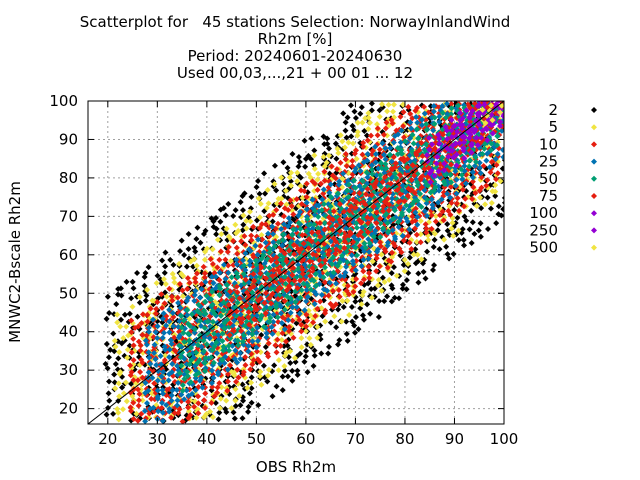 The height and width of the screenshot is (480, 640). I want to click on legend-label-100: 100, so click(543, 213).